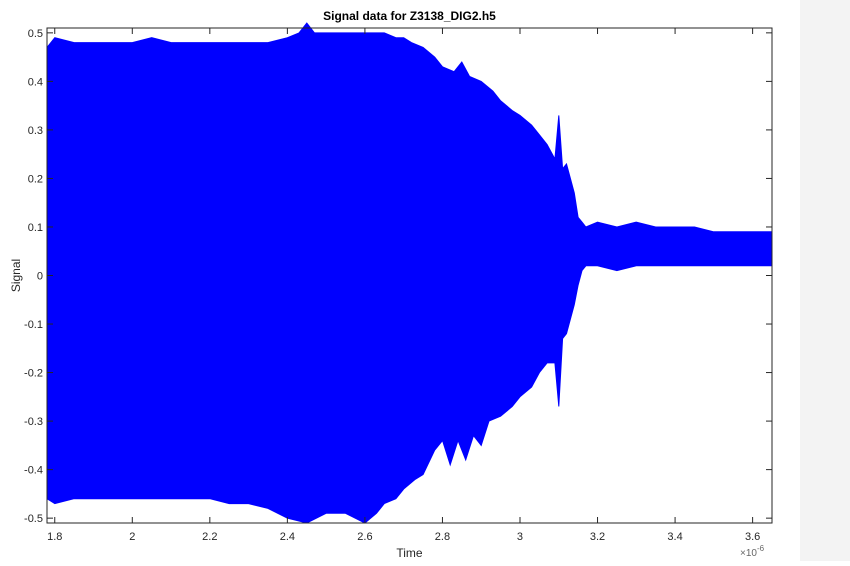 The image size is (850, 566). What do you see at coordinates (364, 537) in the screenshot?
I see `x-tick-label: 2.6` at bounding box center [364, 537].